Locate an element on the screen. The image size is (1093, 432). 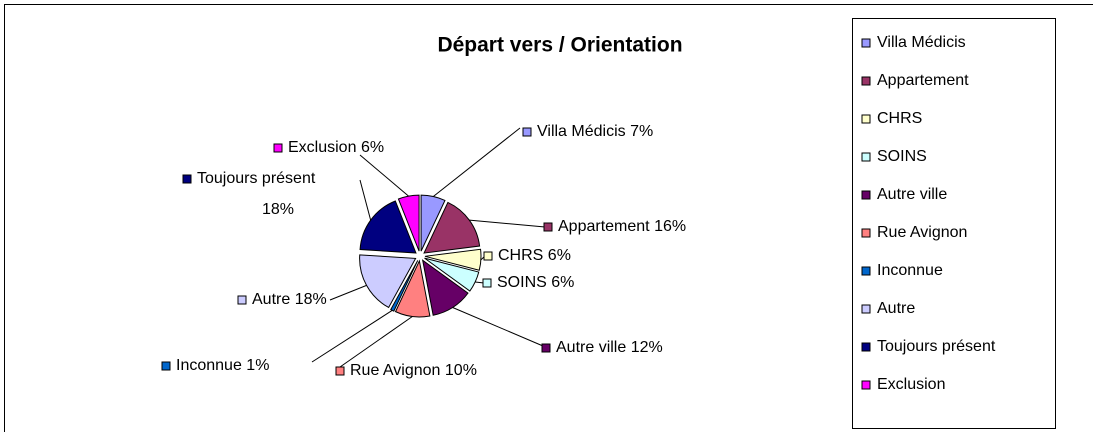
data-label-value: 16% is located at coordinates (670, 226).